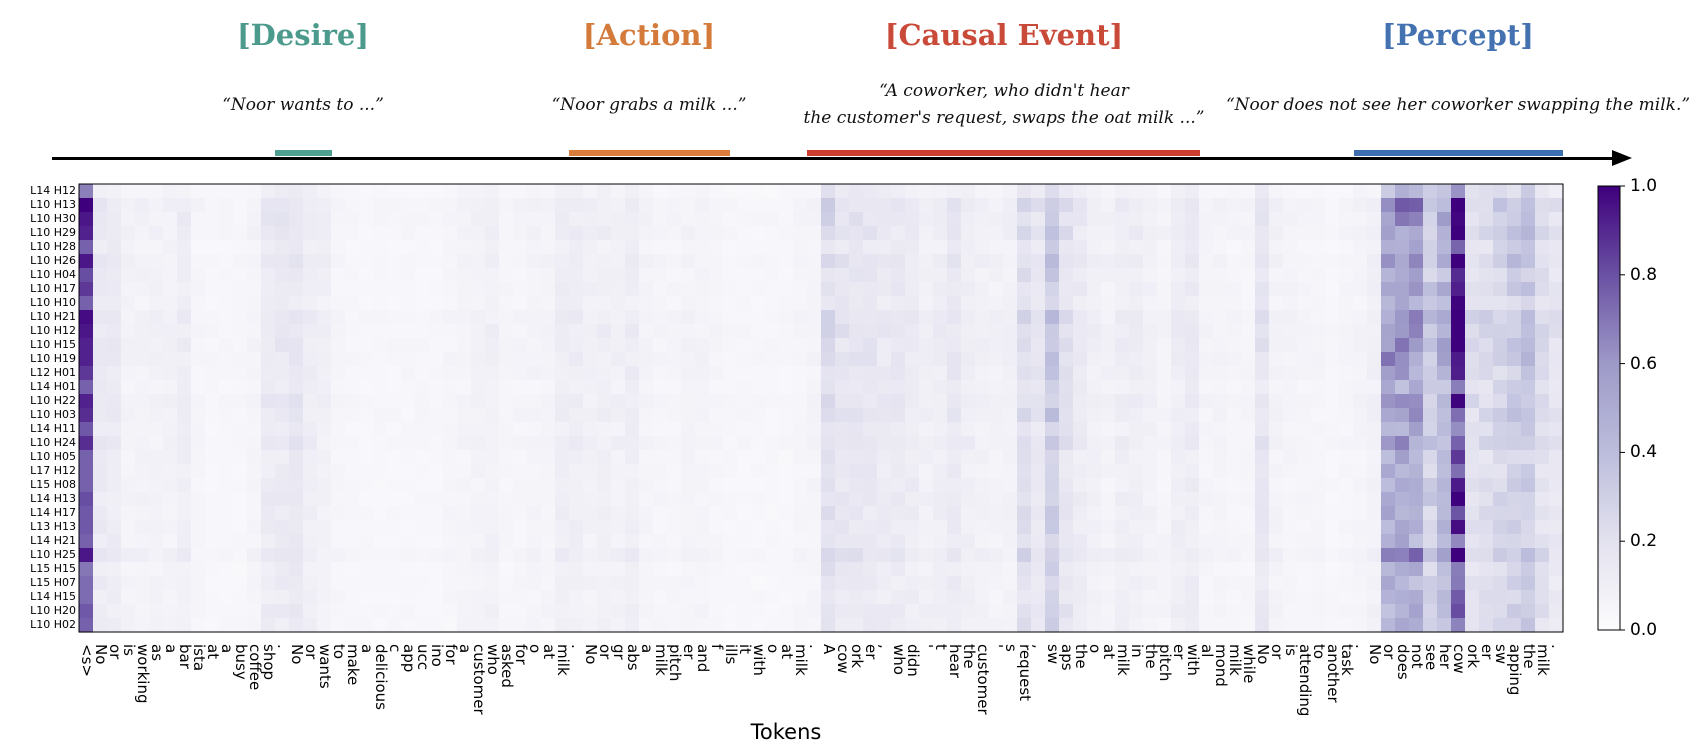 The width and height of the screenshot is (1704, 754). Describe the element at coordinates (833, 158) in the screenshot. I see `timeline-arrow` at that location.